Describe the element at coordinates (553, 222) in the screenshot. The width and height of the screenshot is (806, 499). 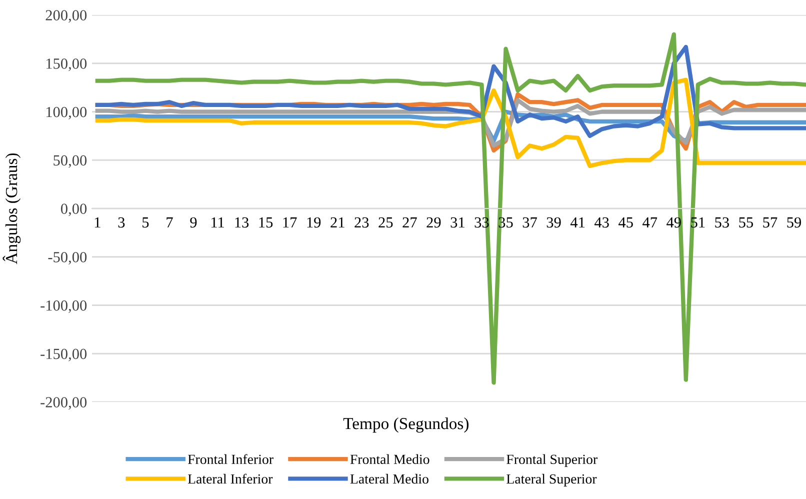
I see `x-tick-label: 39` at that location.